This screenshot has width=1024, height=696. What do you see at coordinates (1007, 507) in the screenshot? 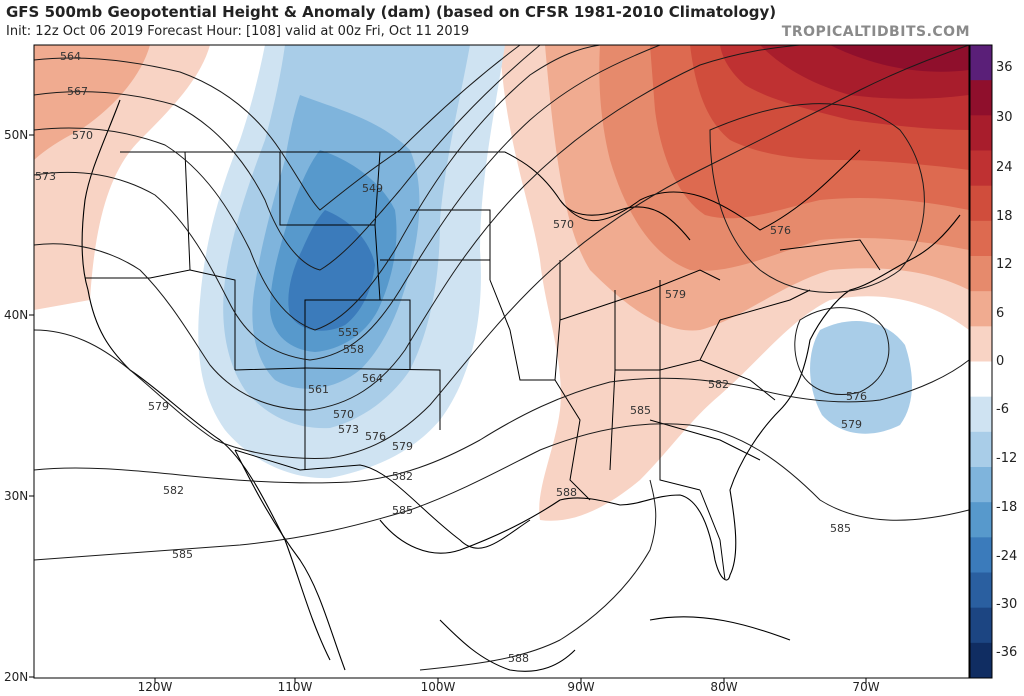
I see `colorbar-label: -18` at bounding box center [1007, 507].